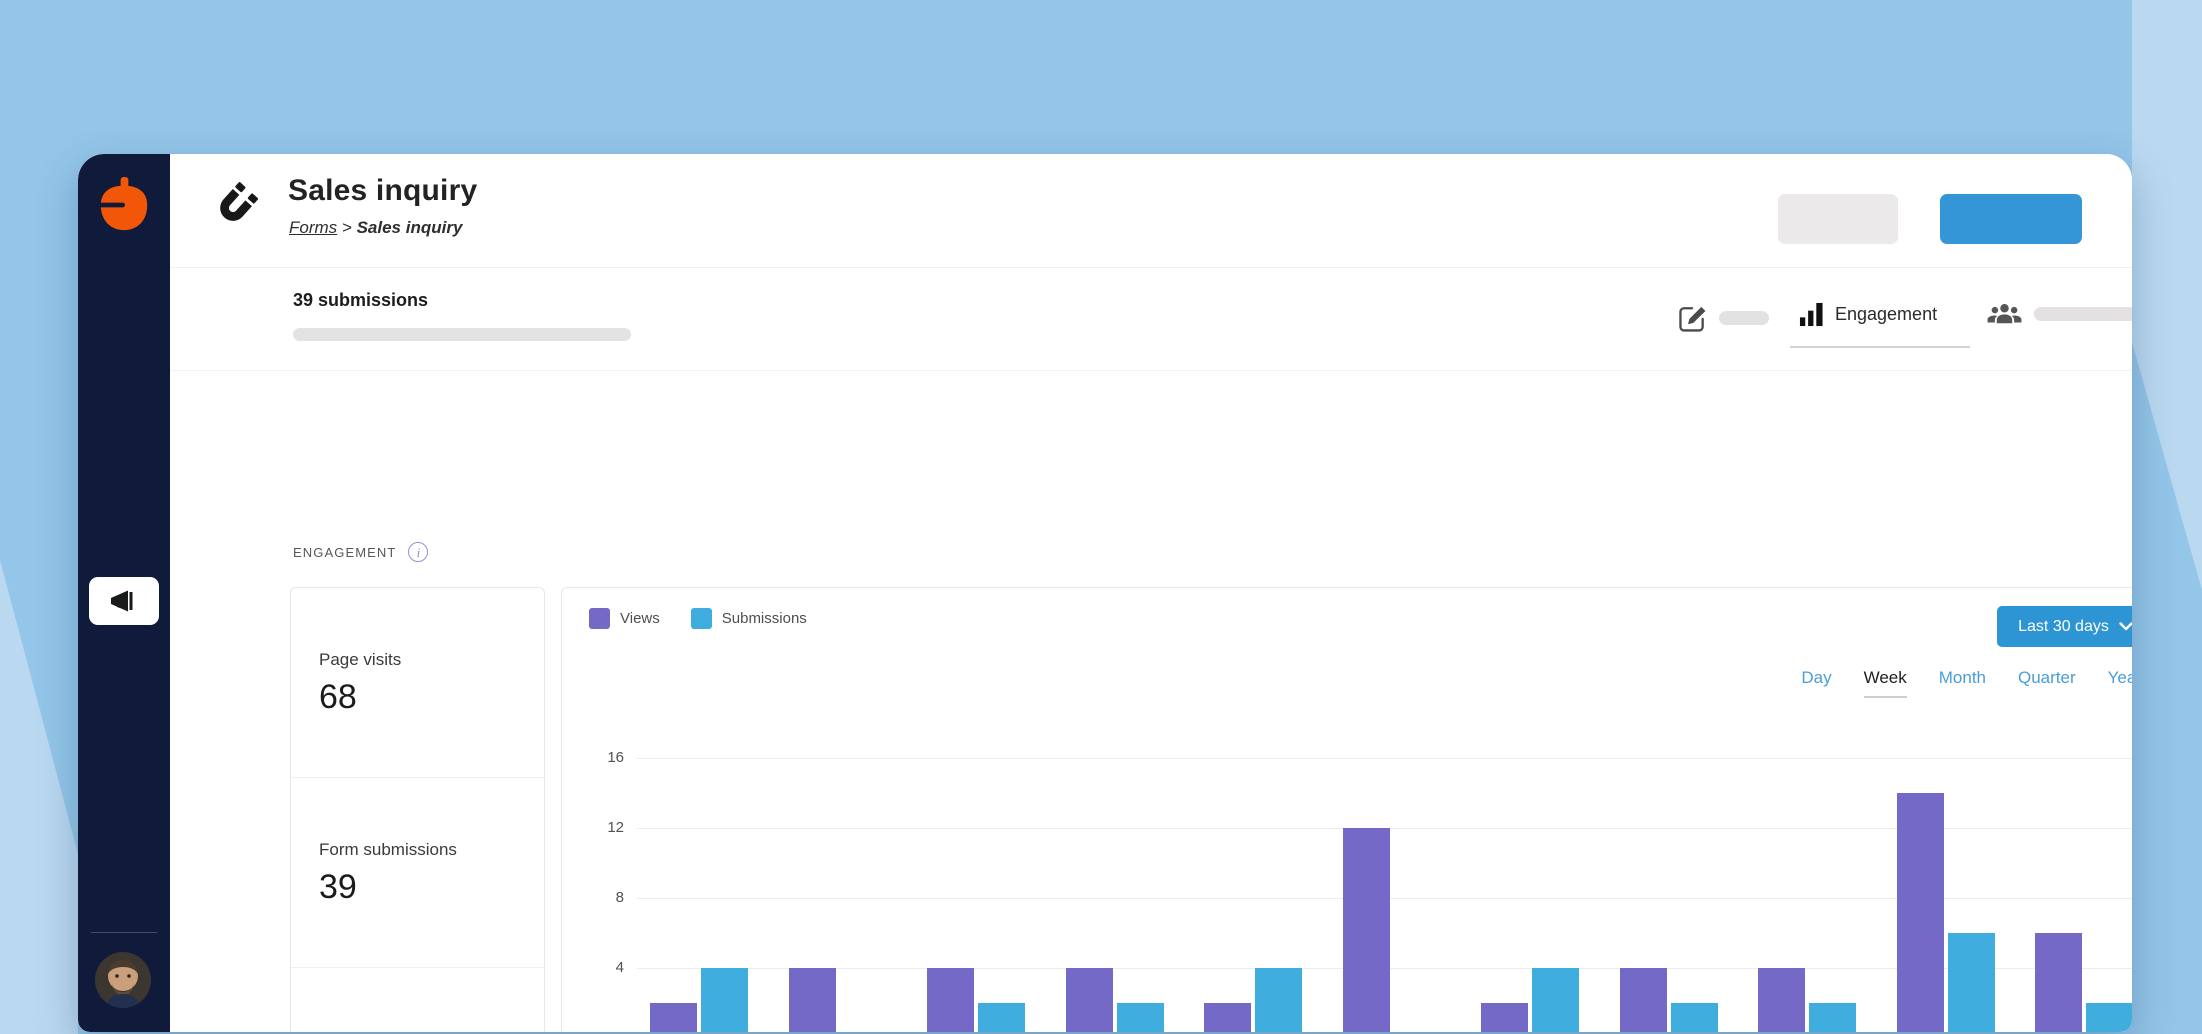  I want to click on breadcrumb-forms-link: Forms, so click(313, 227).